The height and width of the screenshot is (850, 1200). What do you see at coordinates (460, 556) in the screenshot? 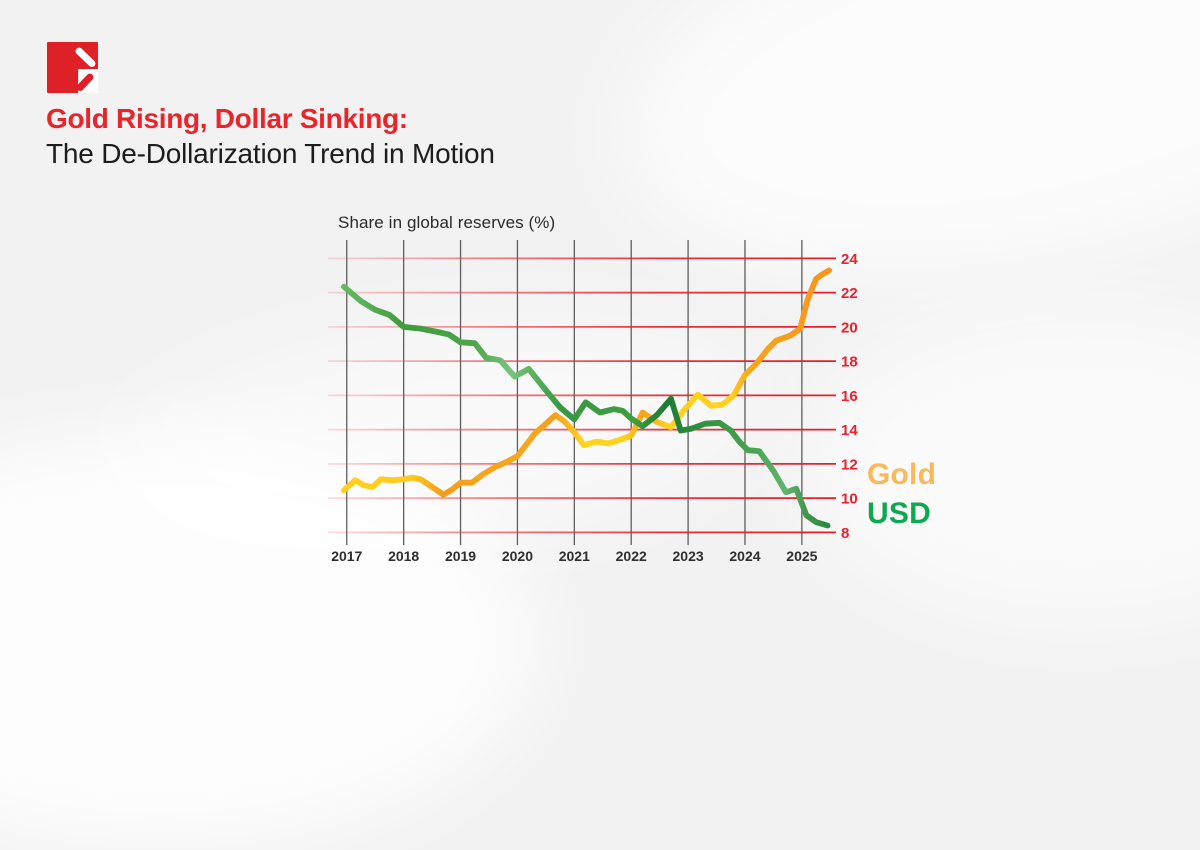
I see `x-tick-label: 2019` at bounding box center [460, 556].